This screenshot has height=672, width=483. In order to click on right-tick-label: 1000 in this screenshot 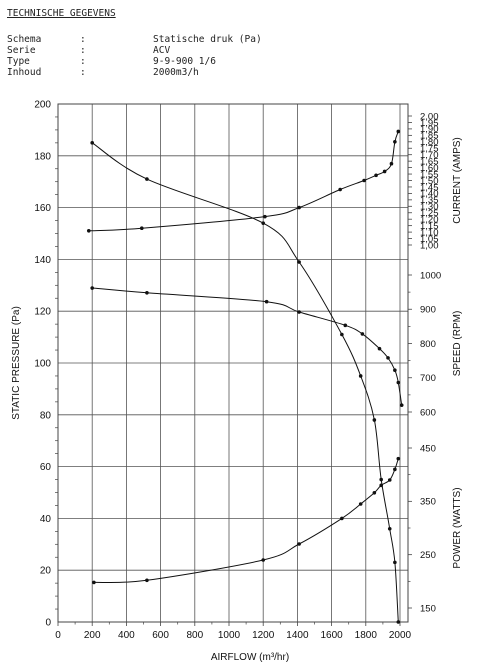, I will do `click(430, 275)`.